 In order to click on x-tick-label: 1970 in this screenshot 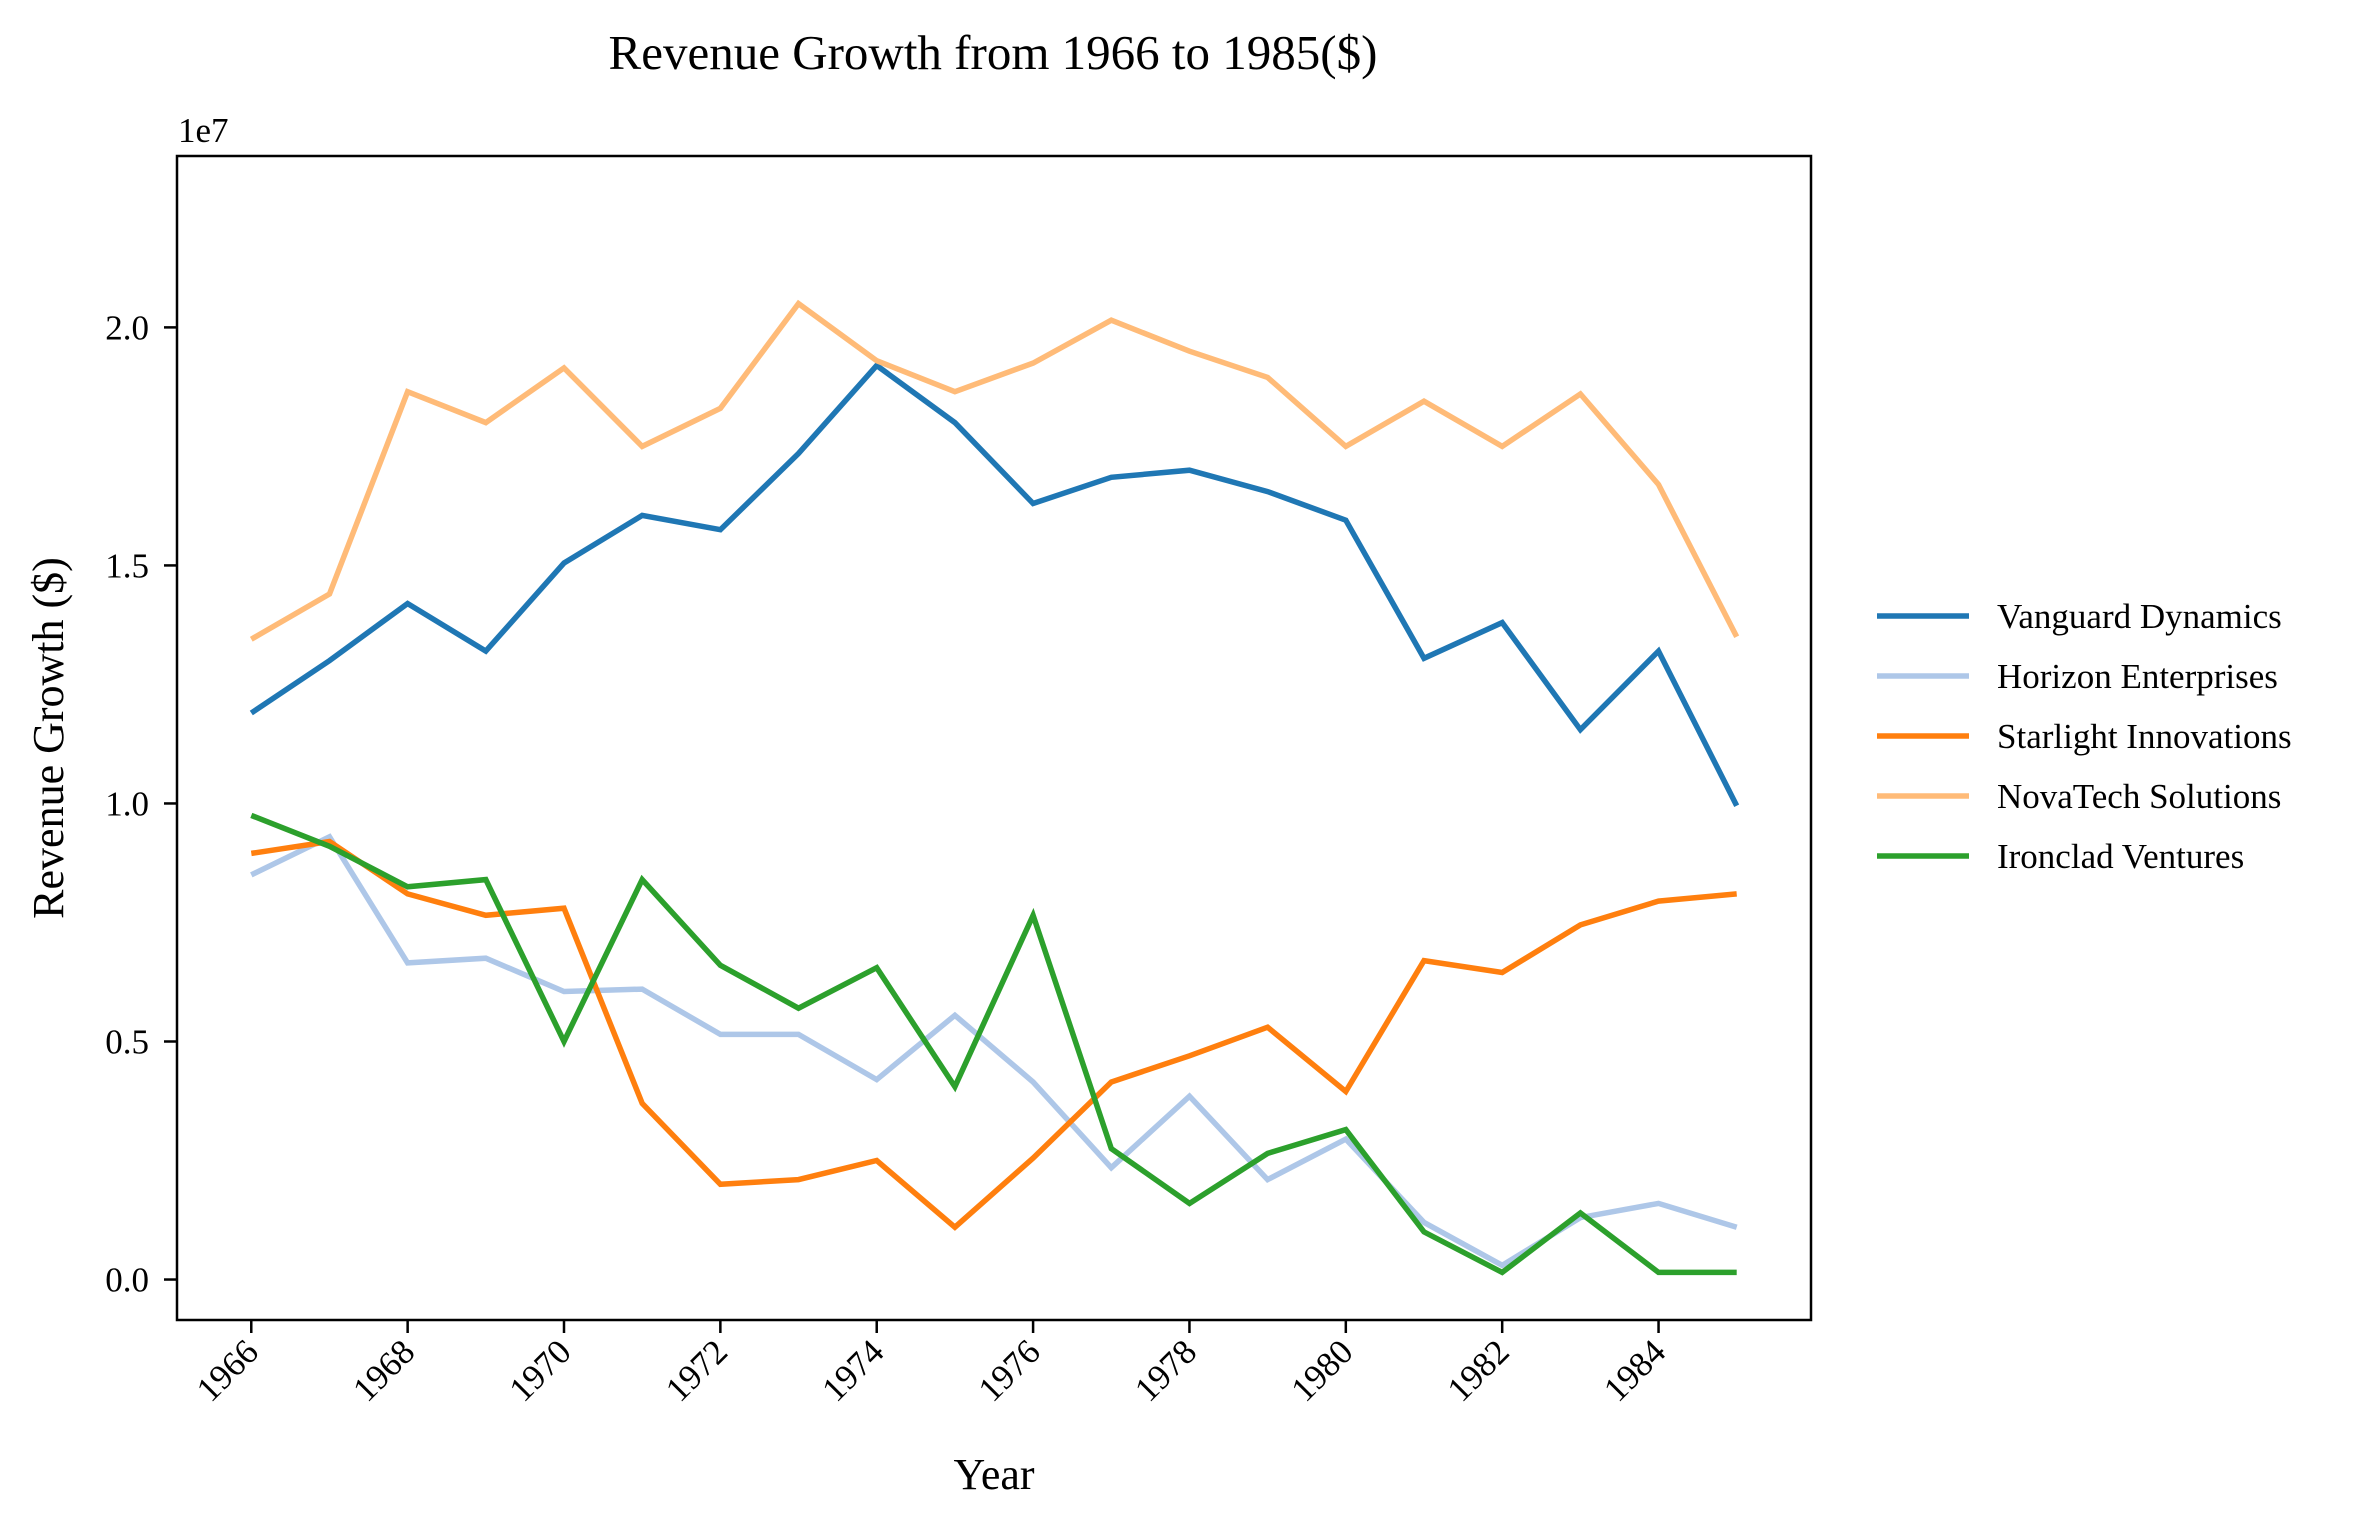, I will do `click(540, 1370)`.